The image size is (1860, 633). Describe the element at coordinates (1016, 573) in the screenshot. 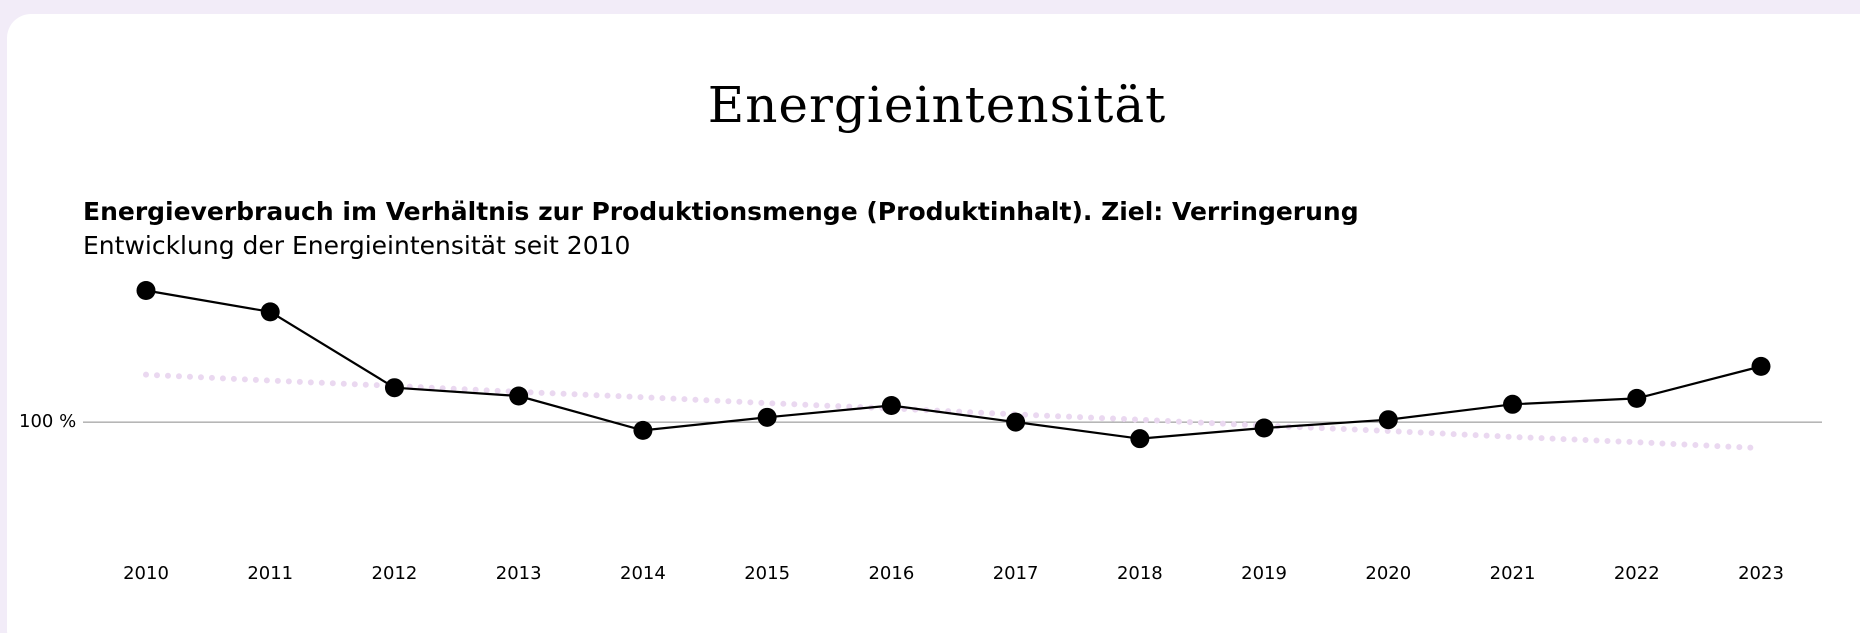

I see `x-tick-label: 2017` at that location.